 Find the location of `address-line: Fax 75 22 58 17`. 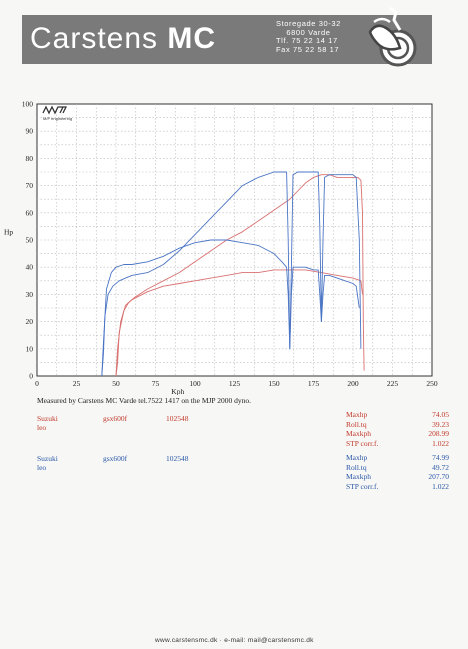

address-line: Fax 75 22 58 17 is located at coordinates (308, 49).